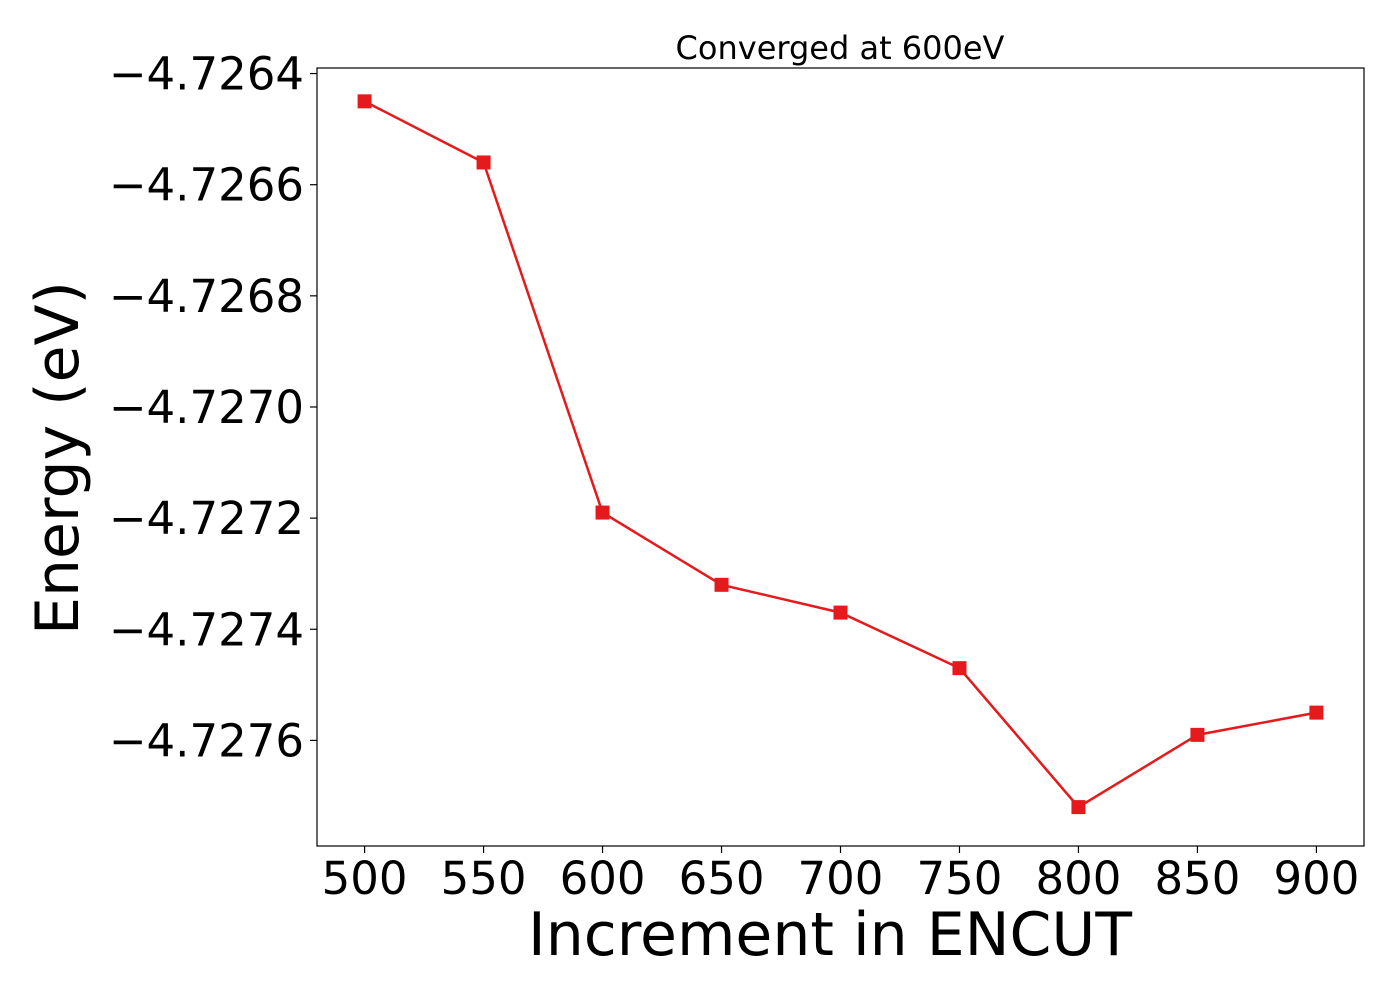  I want to click on x-tick-label: 800, so click(1079, 878).